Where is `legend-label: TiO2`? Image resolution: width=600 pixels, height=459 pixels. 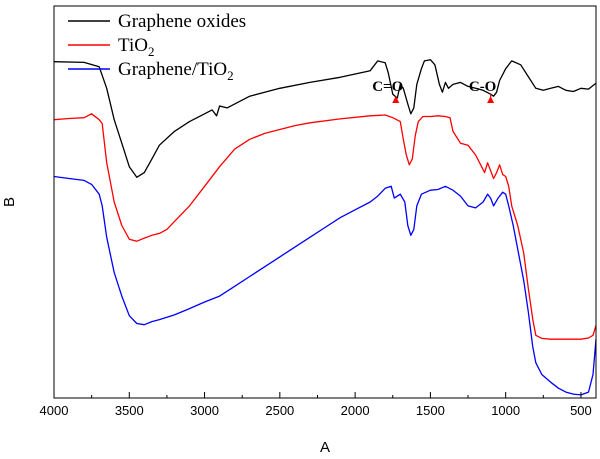 legend-label: TiO2 is located at coordinates (136, 47).